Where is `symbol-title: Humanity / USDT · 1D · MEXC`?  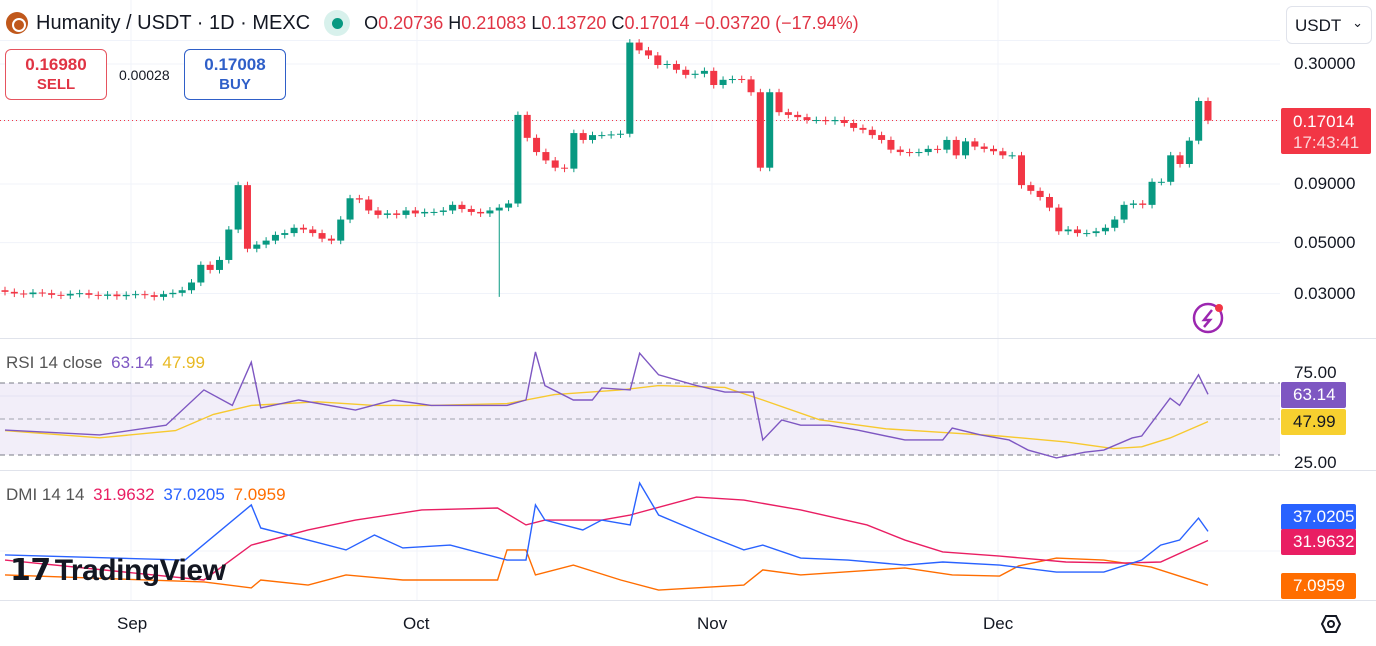
symbol-title: Humanity / USDT · 1D · MEXC is located at coordinates (173, 22).